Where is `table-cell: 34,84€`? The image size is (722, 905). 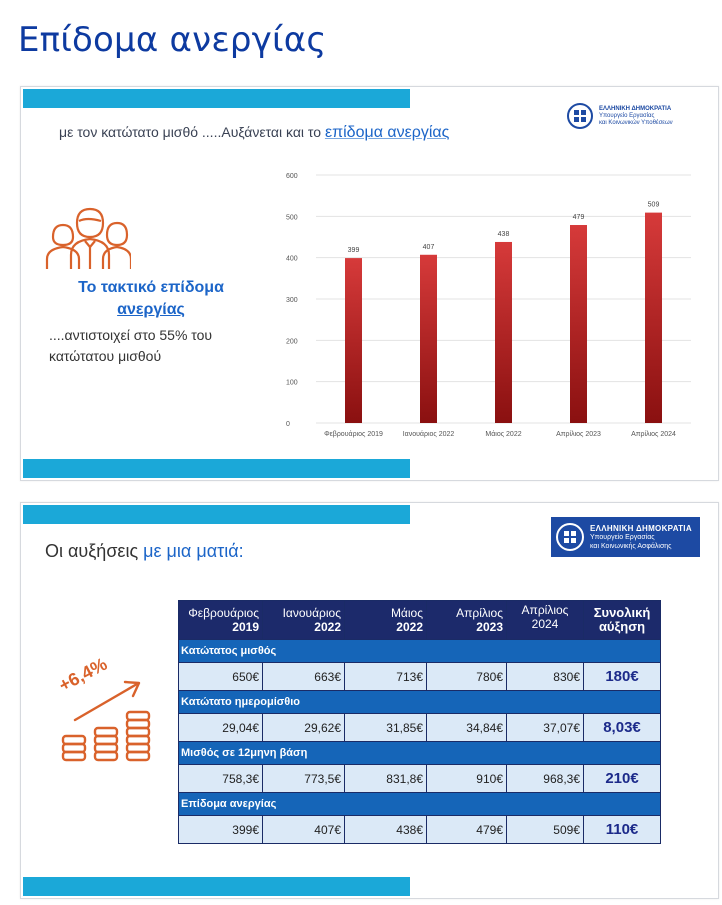
table-cell: 34,84€ is located at coordinates (466, 727).